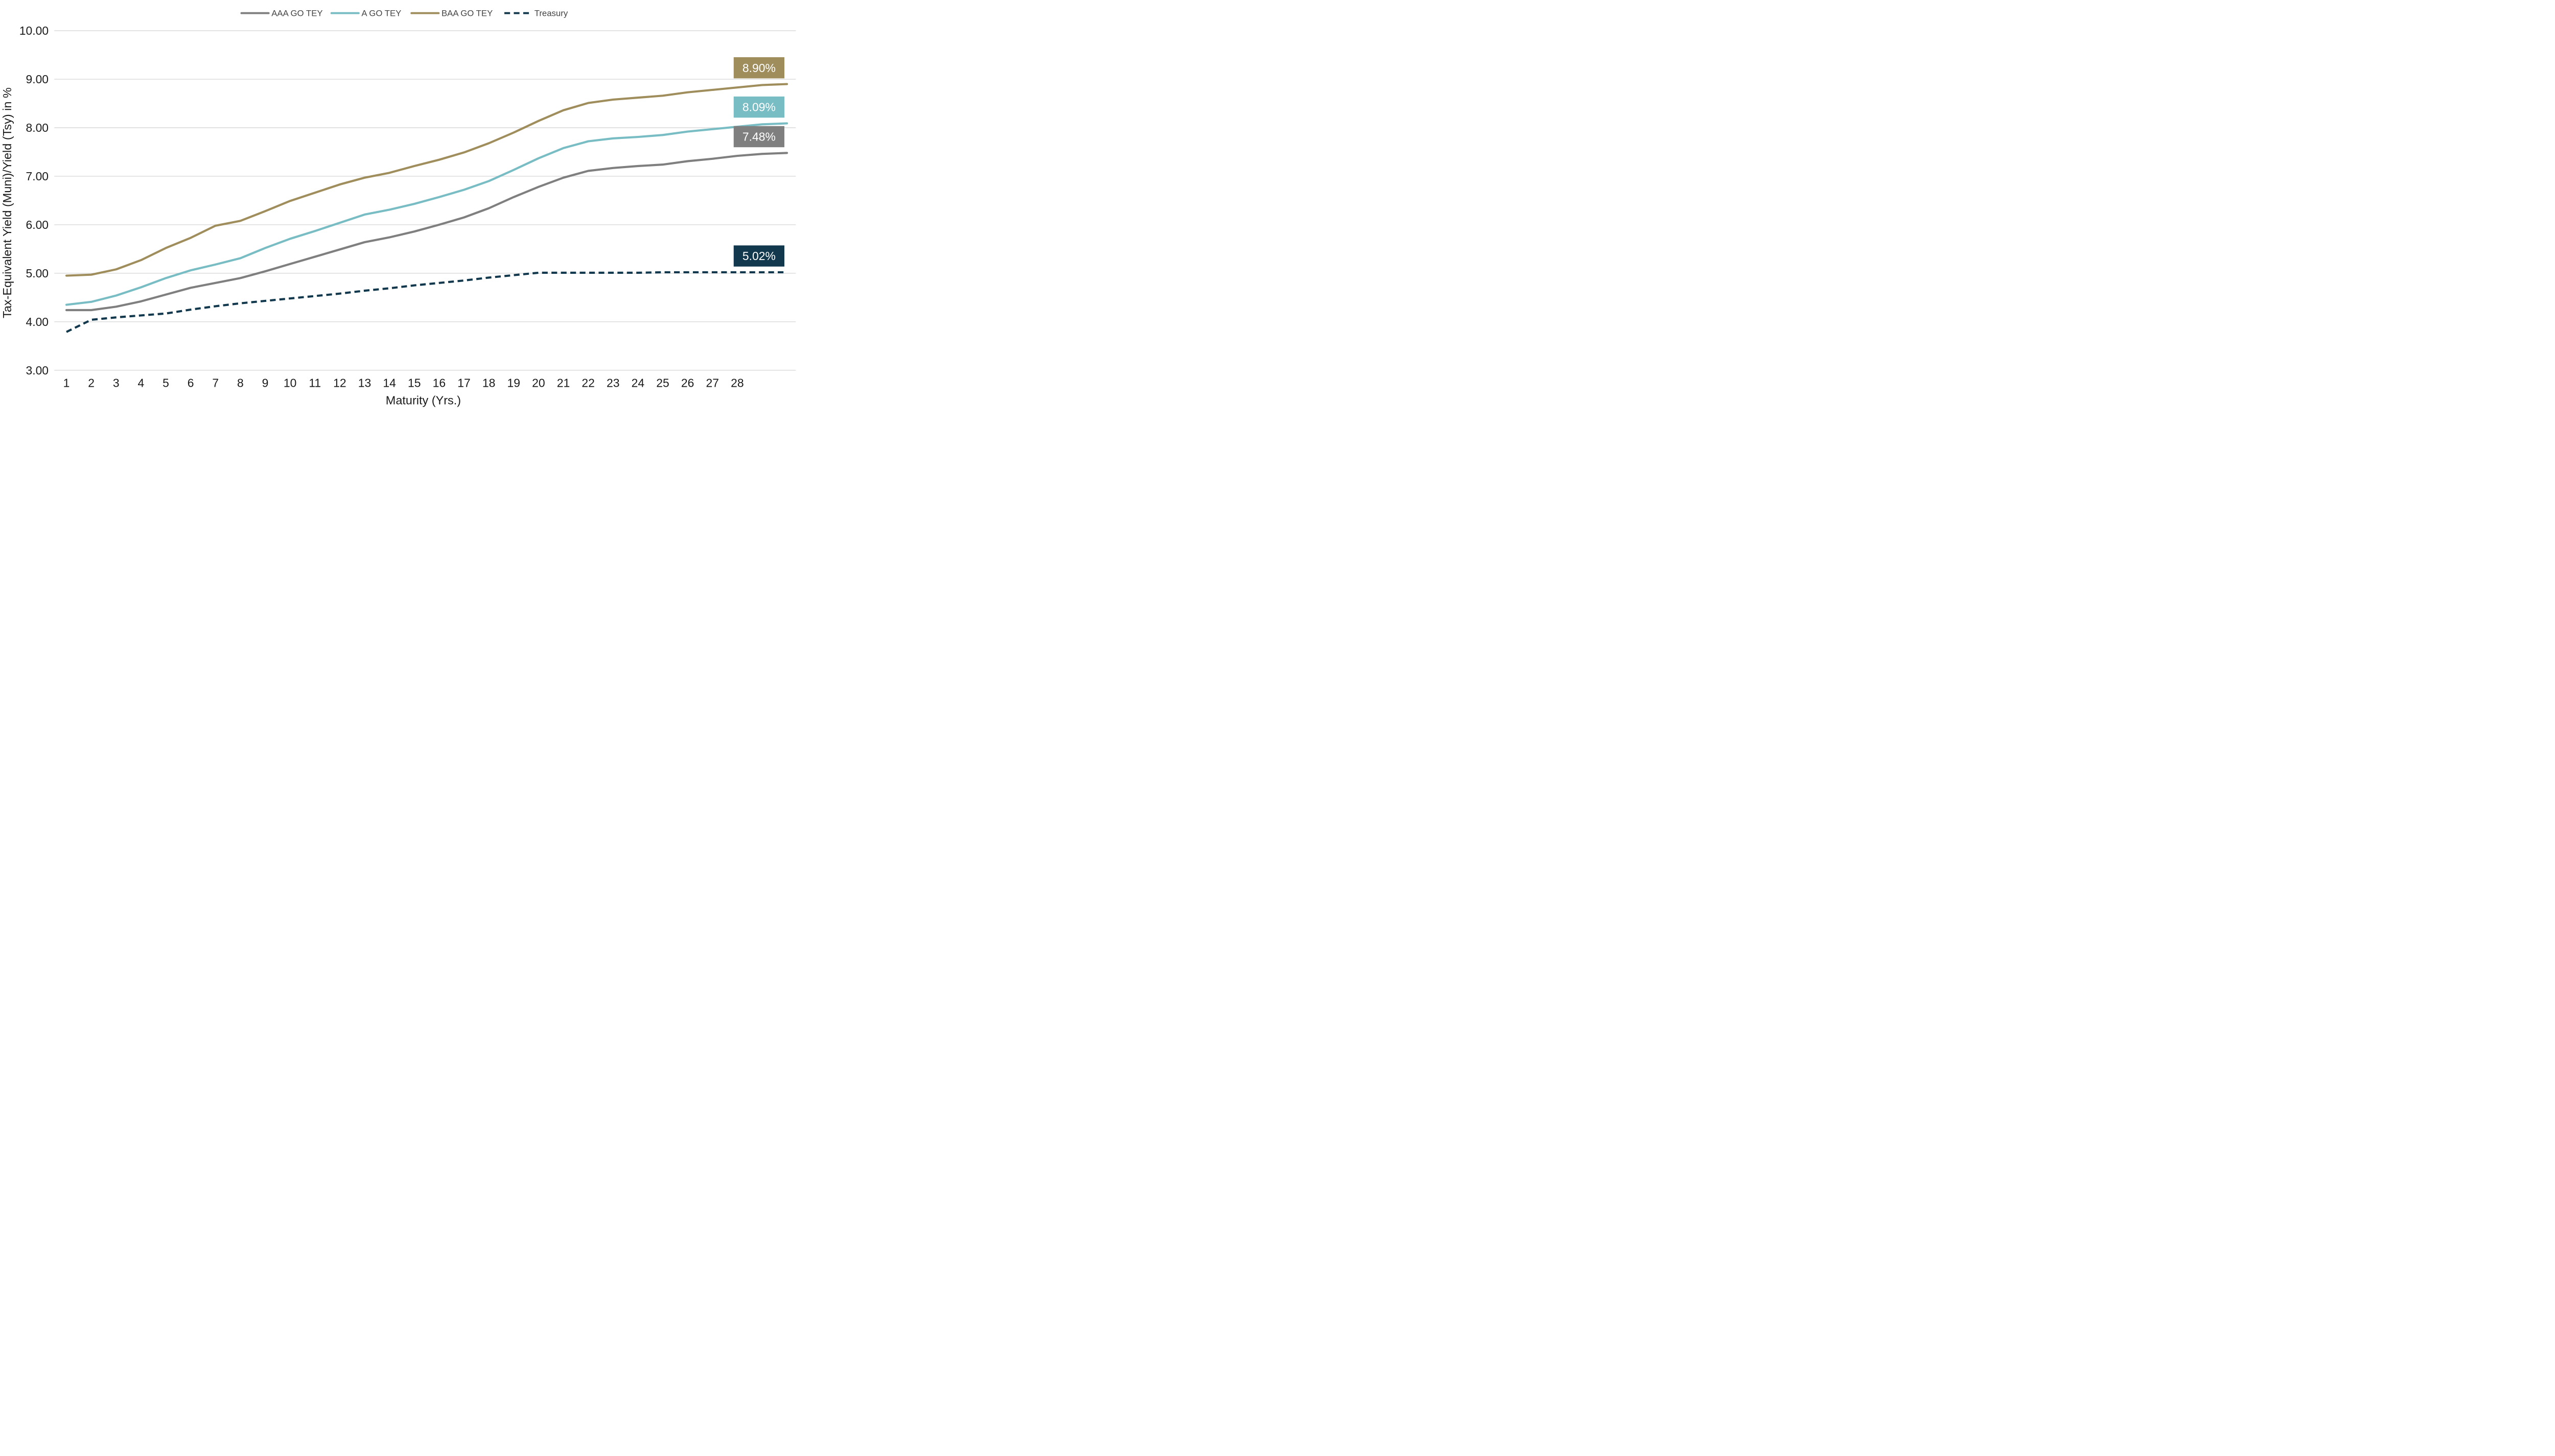 The width and height of the screenshot is (2555, 1456). Describe the element at coordinates (37, 321) in the screenshot. I see `y-tick-label: 4.00` at that location.